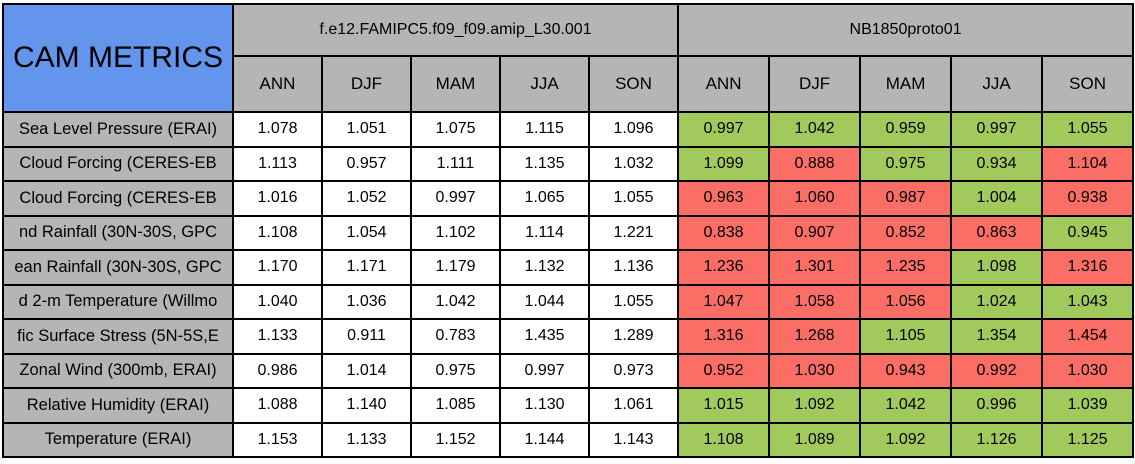 This screenshot has height=464, width=1135. Describe the element at coordinates (544, 336) in the screenshot. I see `metric-value-cell: 1.435` at that location.